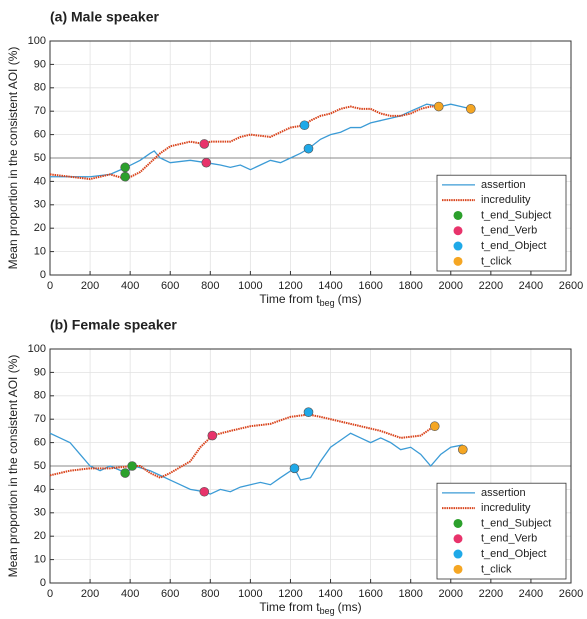 This screenshot has width=587, height=619. I want to click on chart-title: (a) Male speaker, so click(104, 17).